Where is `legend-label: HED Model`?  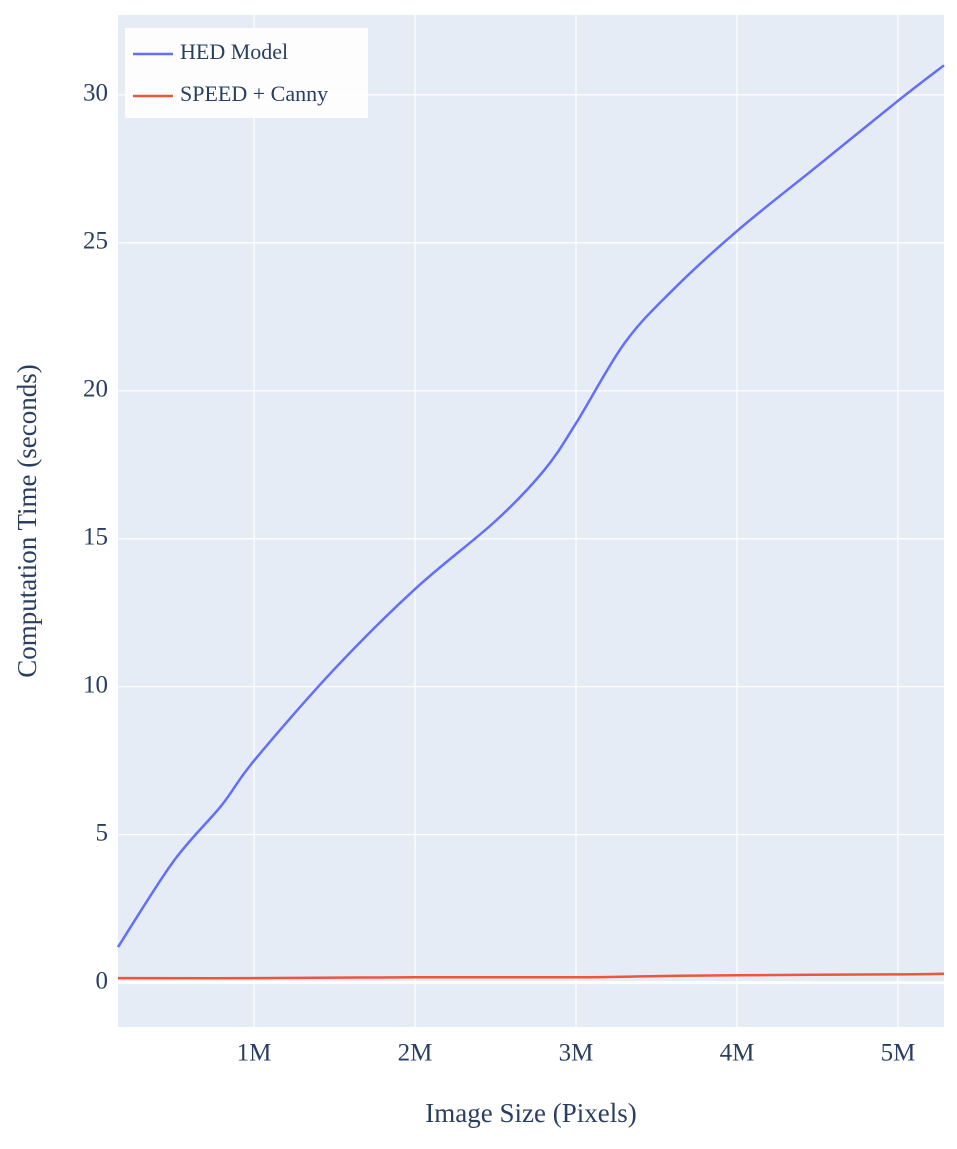 legend-label: HED Model is located at coordinates (234, 51).